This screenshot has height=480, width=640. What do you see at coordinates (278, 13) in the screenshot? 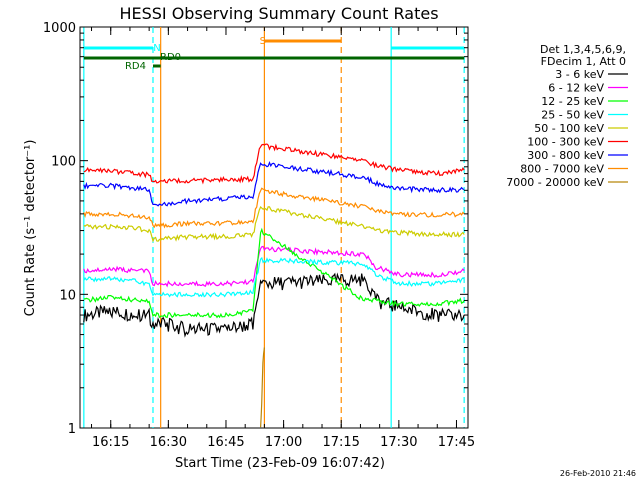
I see `chart-title: HESSI Observing Summary Count Rates` at bounding box center [278, 13].